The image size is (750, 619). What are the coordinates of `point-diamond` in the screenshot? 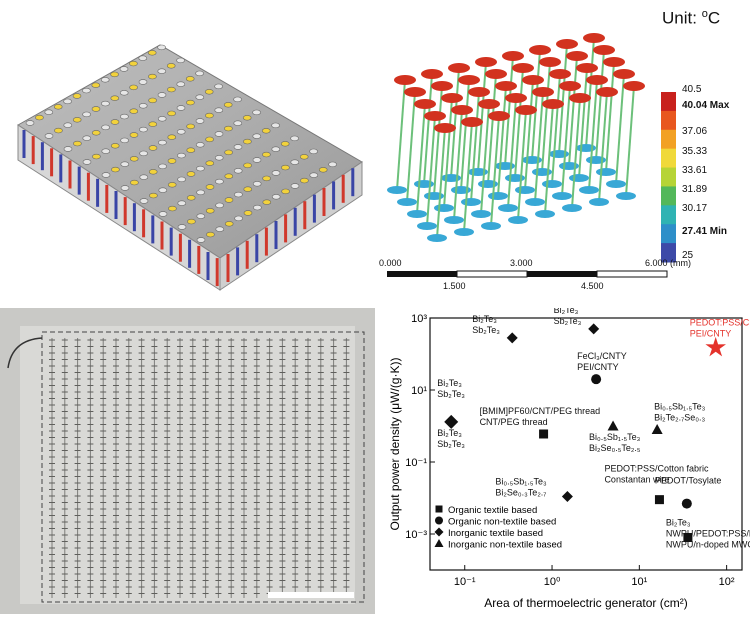 It's located at (512, 338).